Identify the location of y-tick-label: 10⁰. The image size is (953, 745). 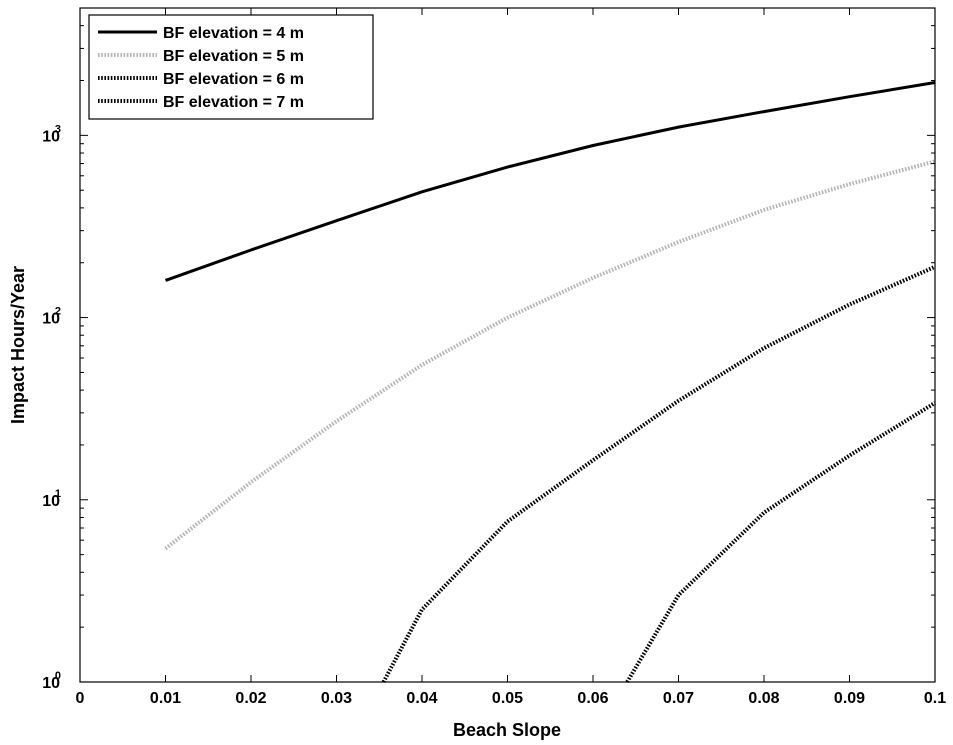
(51, 681).